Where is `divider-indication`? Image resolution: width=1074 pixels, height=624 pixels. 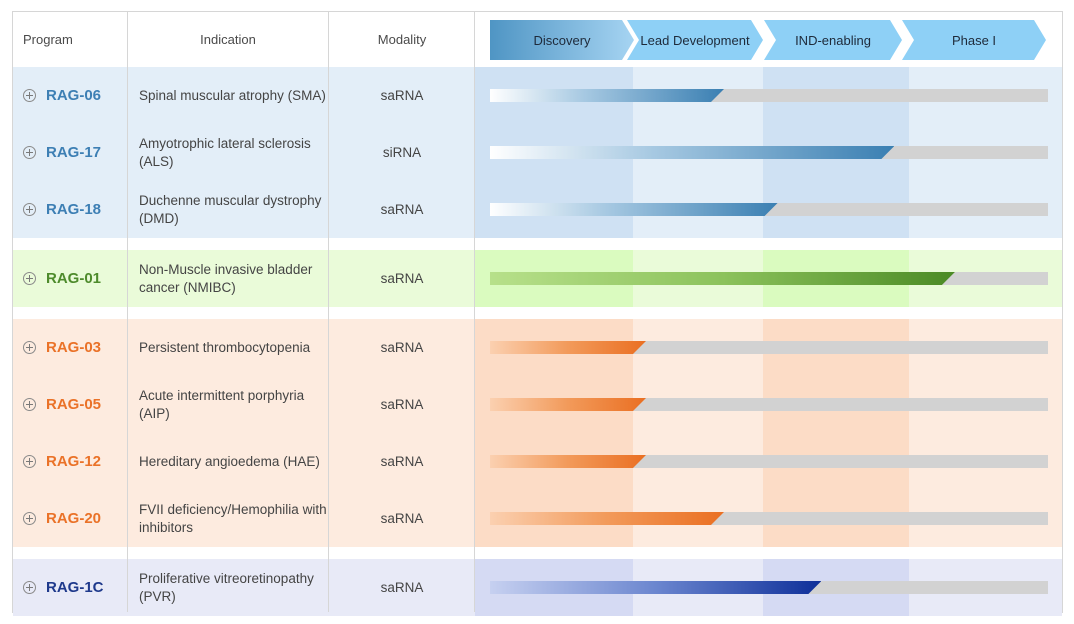 divider-indication is located at coordinates (328, 312).